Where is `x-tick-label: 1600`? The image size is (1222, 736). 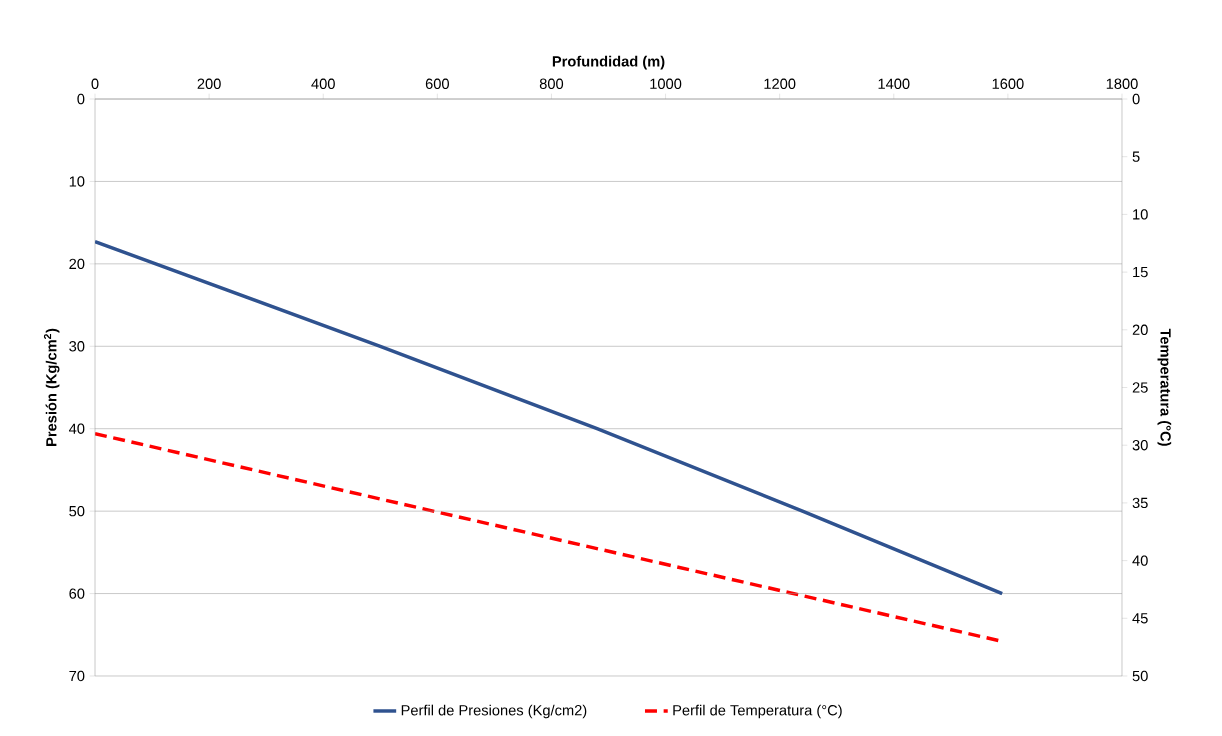 x-tick-label: 1600 is located at coordinates (1008, 83).